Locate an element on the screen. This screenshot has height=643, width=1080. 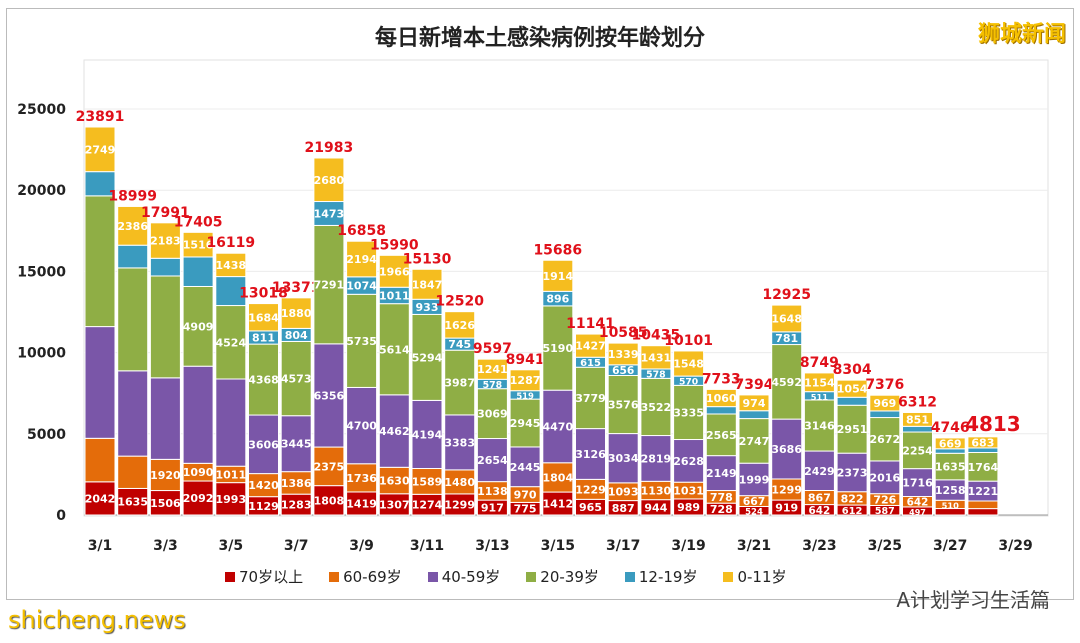
data-label: 1473 is located at coordinates (329, 213).